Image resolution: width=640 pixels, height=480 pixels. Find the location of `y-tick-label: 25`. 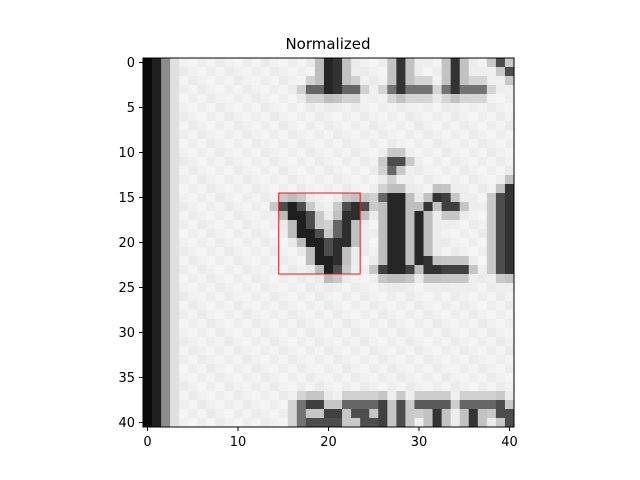

y-tick-label: 25 is located at coordinates (126, 288).